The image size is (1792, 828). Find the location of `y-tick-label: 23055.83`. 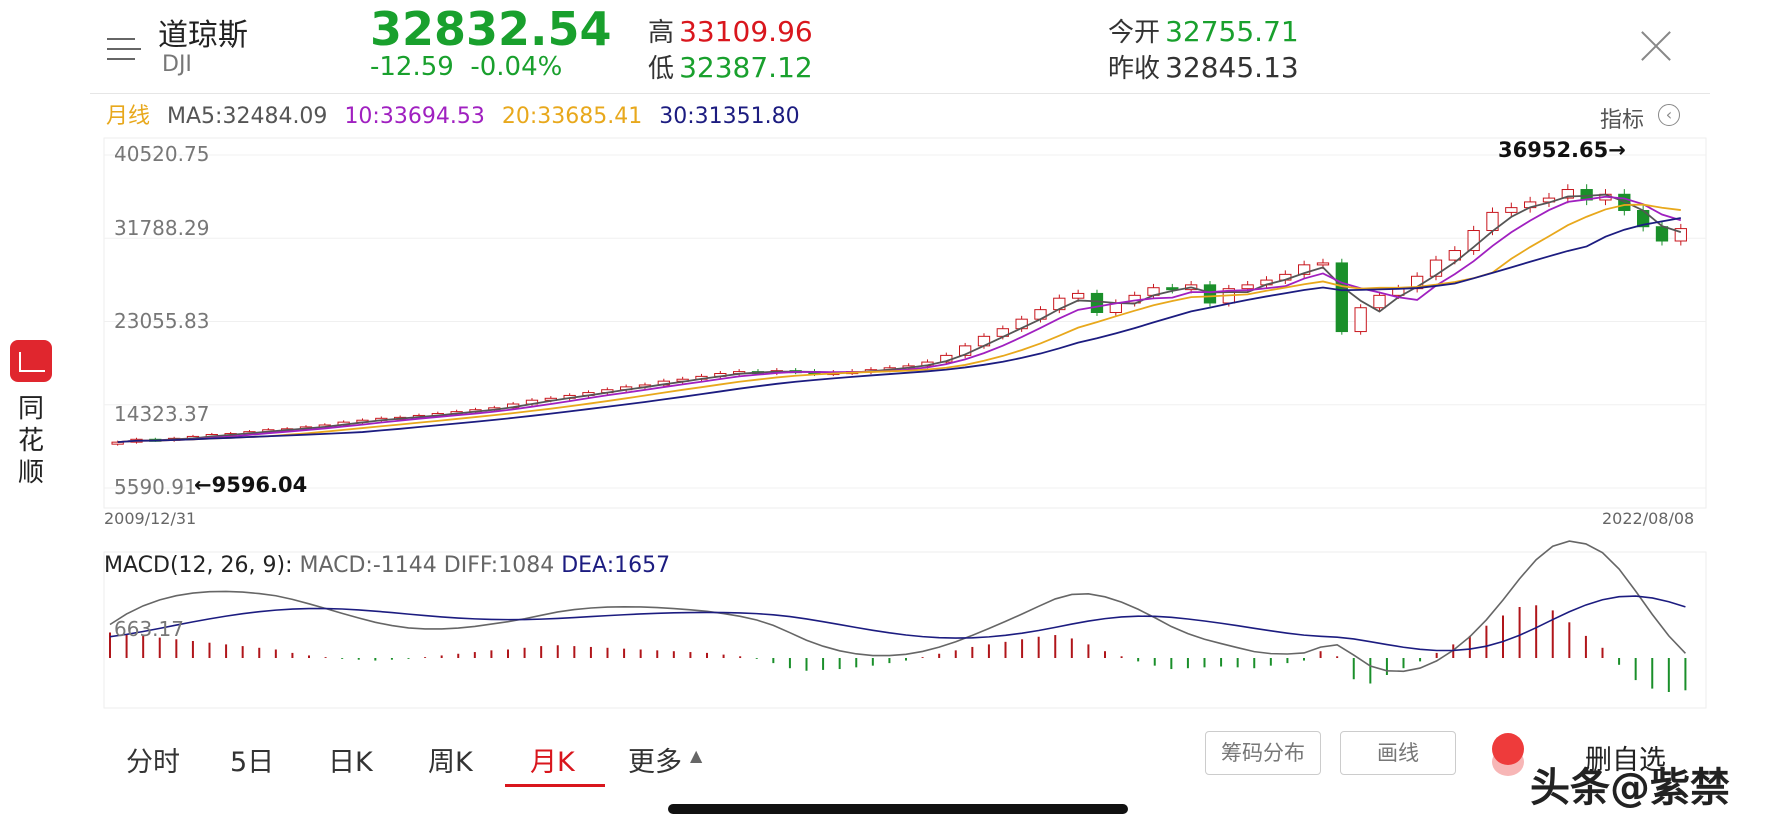

y-tick-label: 23055.83 is located at coordinates (162, 321).